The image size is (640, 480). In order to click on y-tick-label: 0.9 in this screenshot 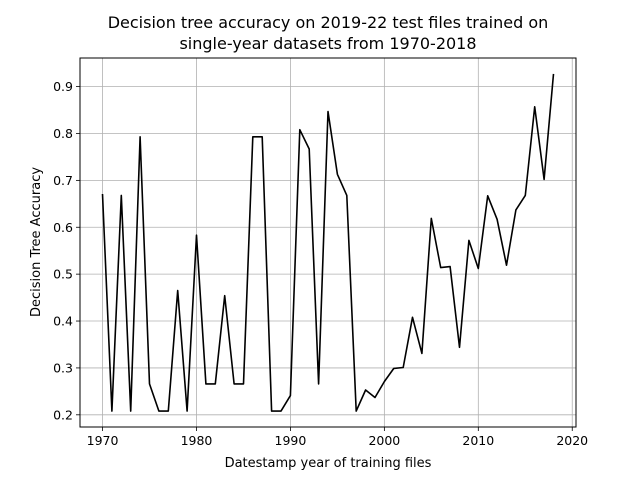, I will do `click(63, 86)`.